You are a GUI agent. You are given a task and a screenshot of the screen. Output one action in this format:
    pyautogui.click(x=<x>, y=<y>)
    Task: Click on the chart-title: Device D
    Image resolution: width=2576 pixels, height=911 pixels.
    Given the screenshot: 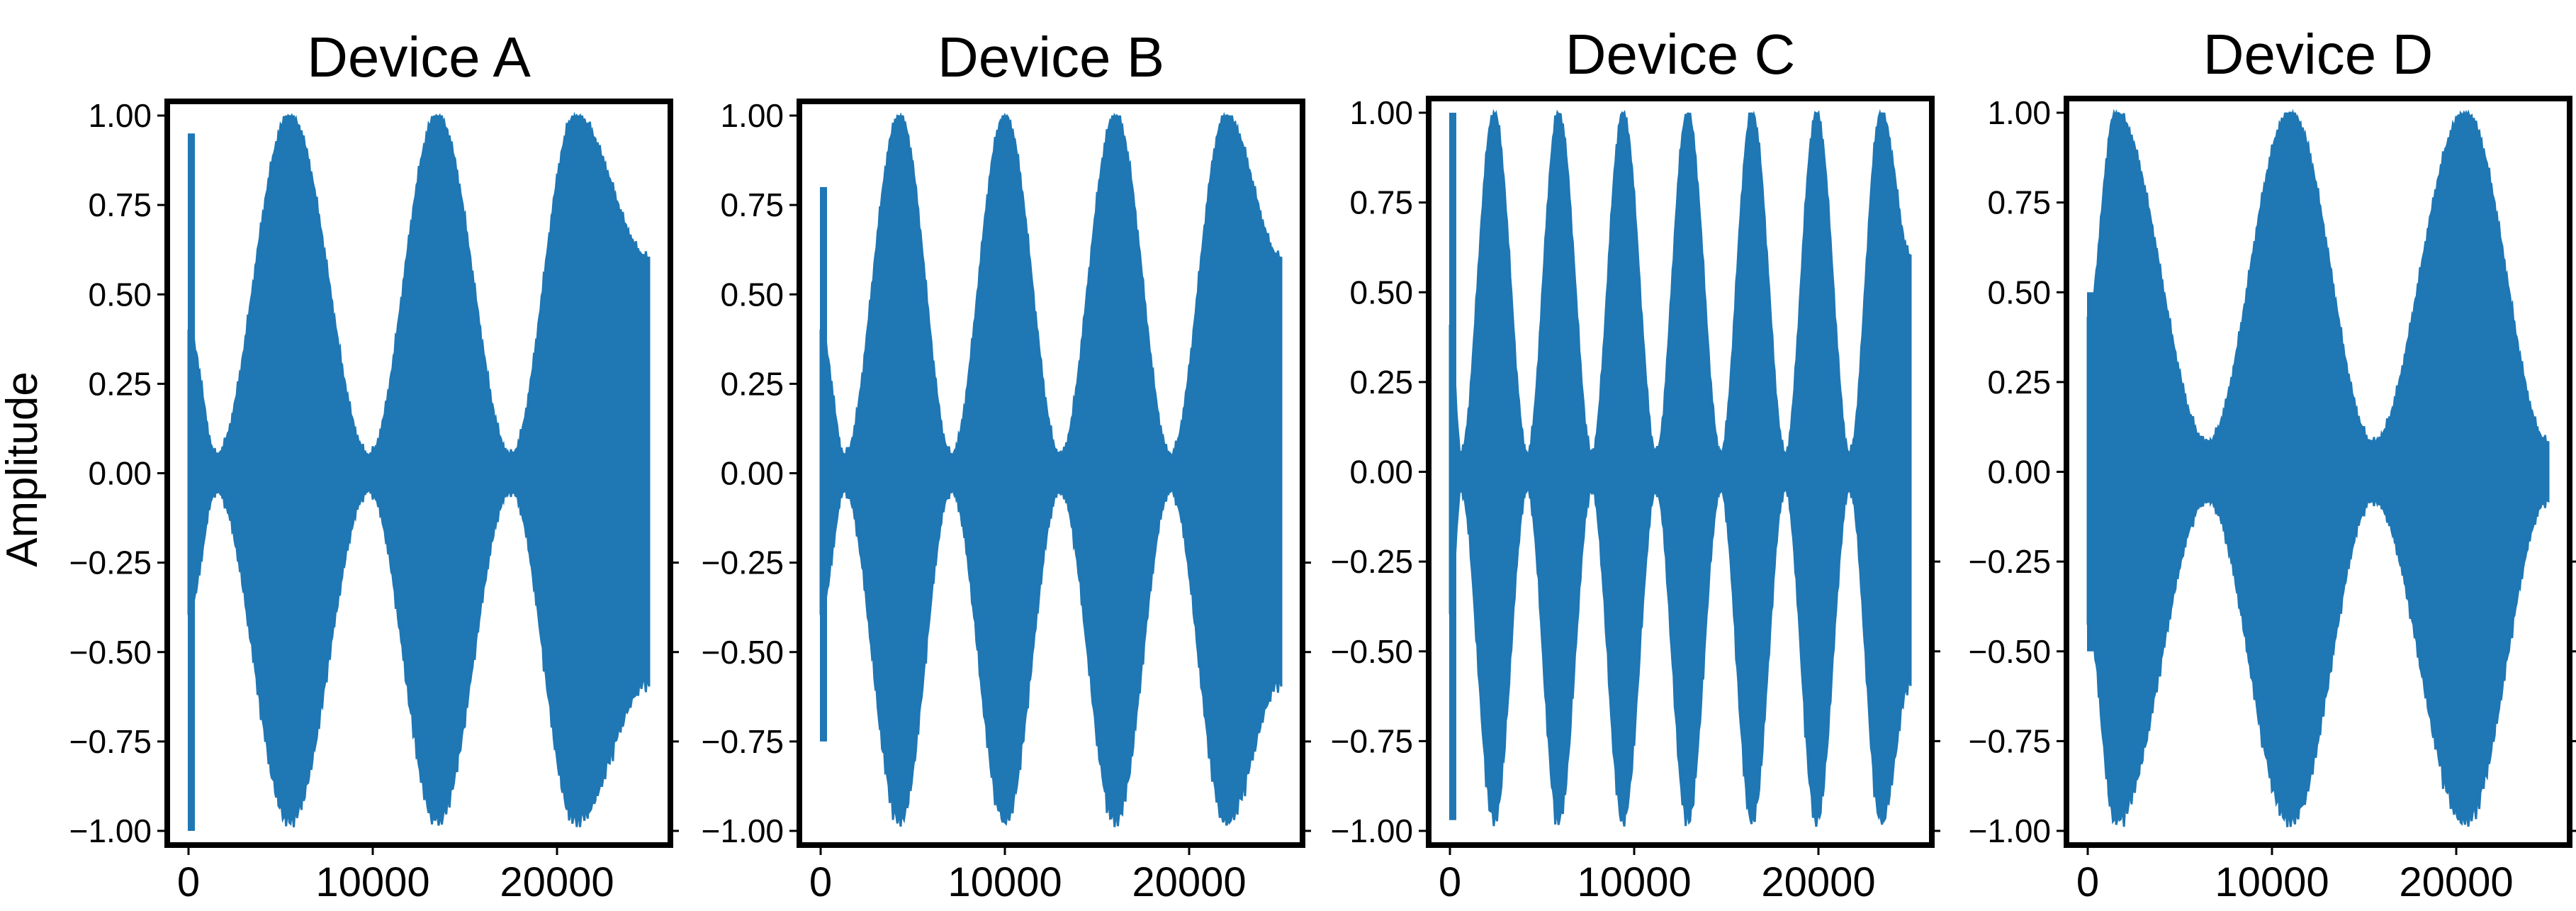 What is the action you would take?
    pyautogui.click(x=2318, y=54)
    